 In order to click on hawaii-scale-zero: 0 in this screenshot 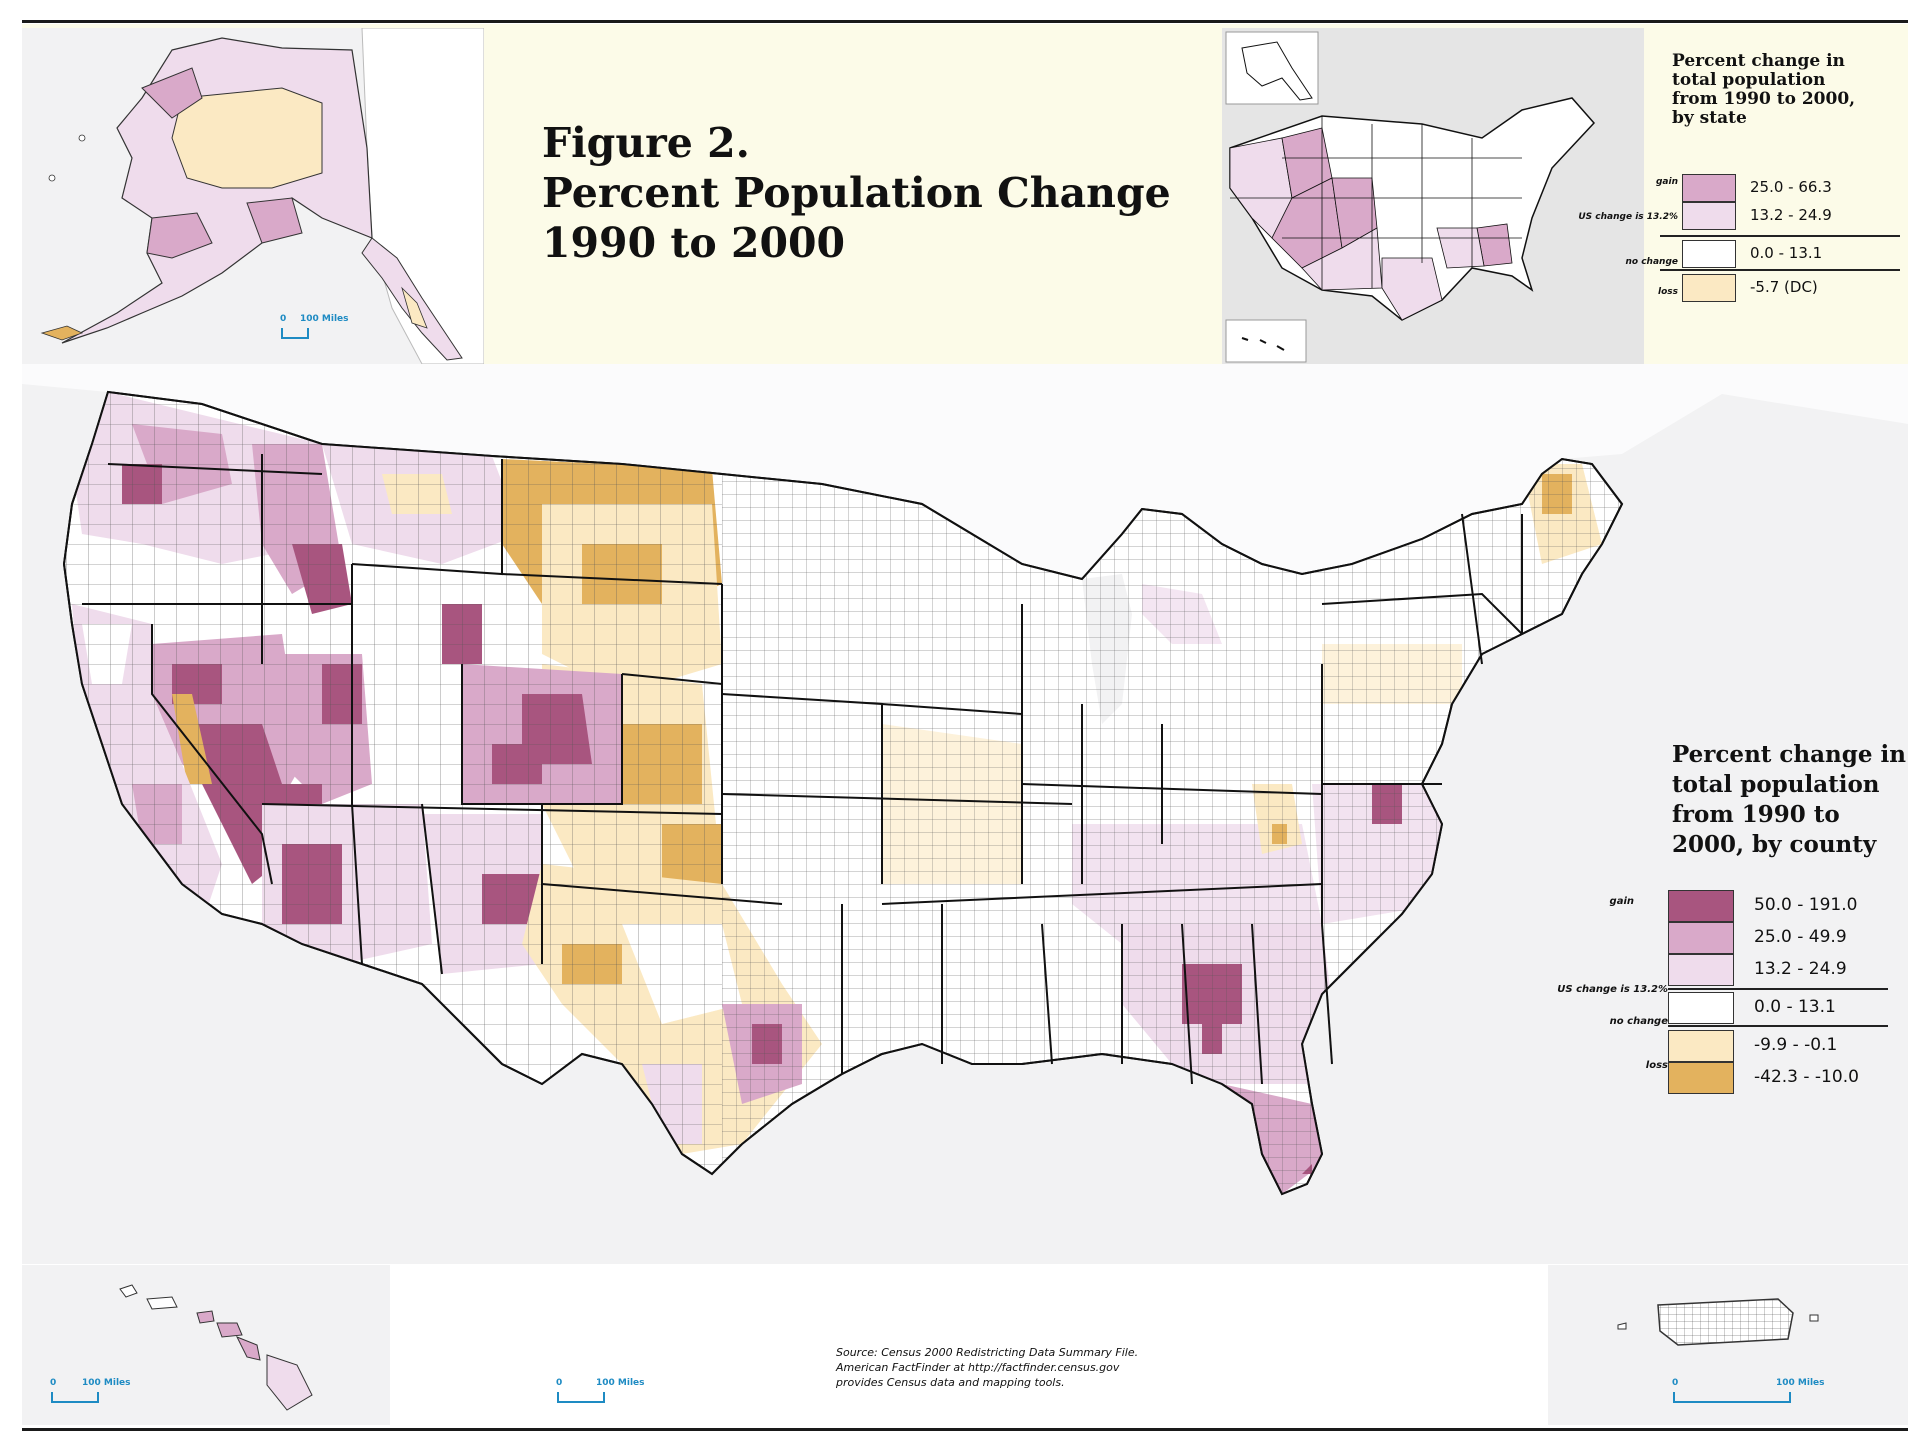, I will do `click(53, 1383)`.